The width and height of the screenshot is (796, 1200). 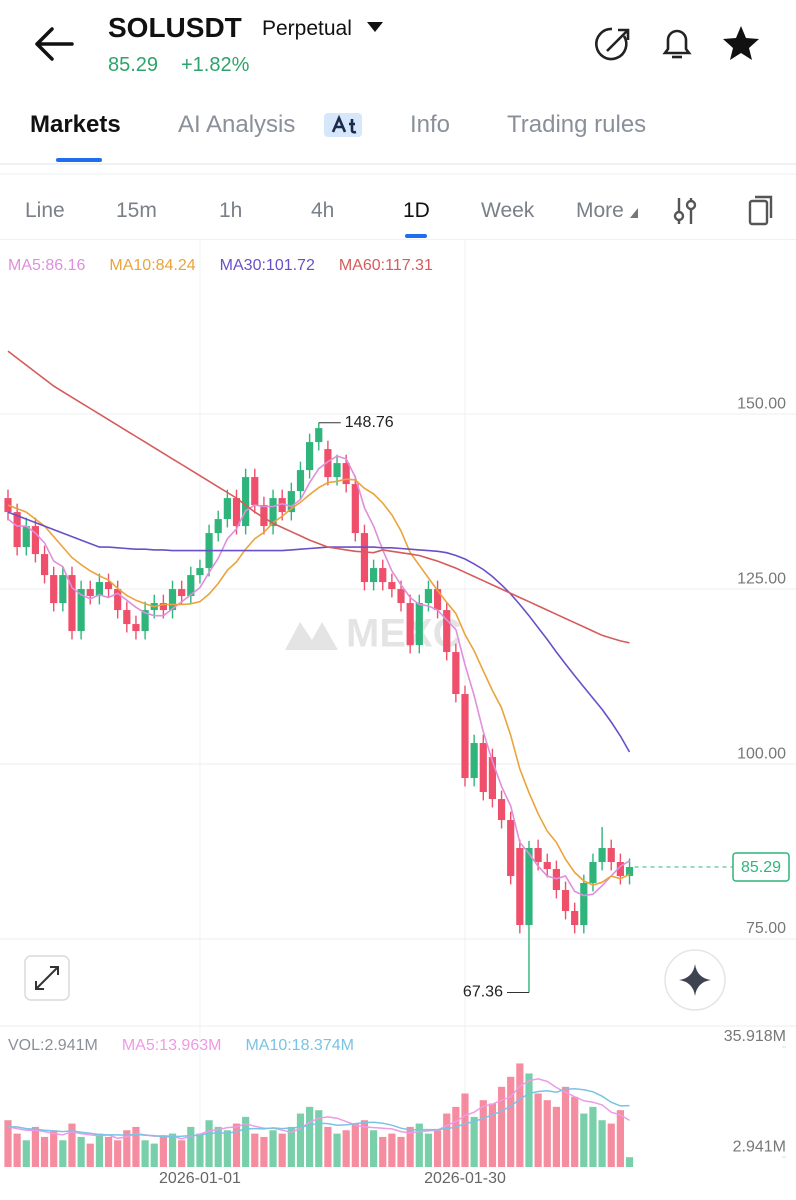 What do you see at coordinates (766, 928) in the screenshot?
I see `y-tick-label: 75.00` at bounding box center [766, 928].